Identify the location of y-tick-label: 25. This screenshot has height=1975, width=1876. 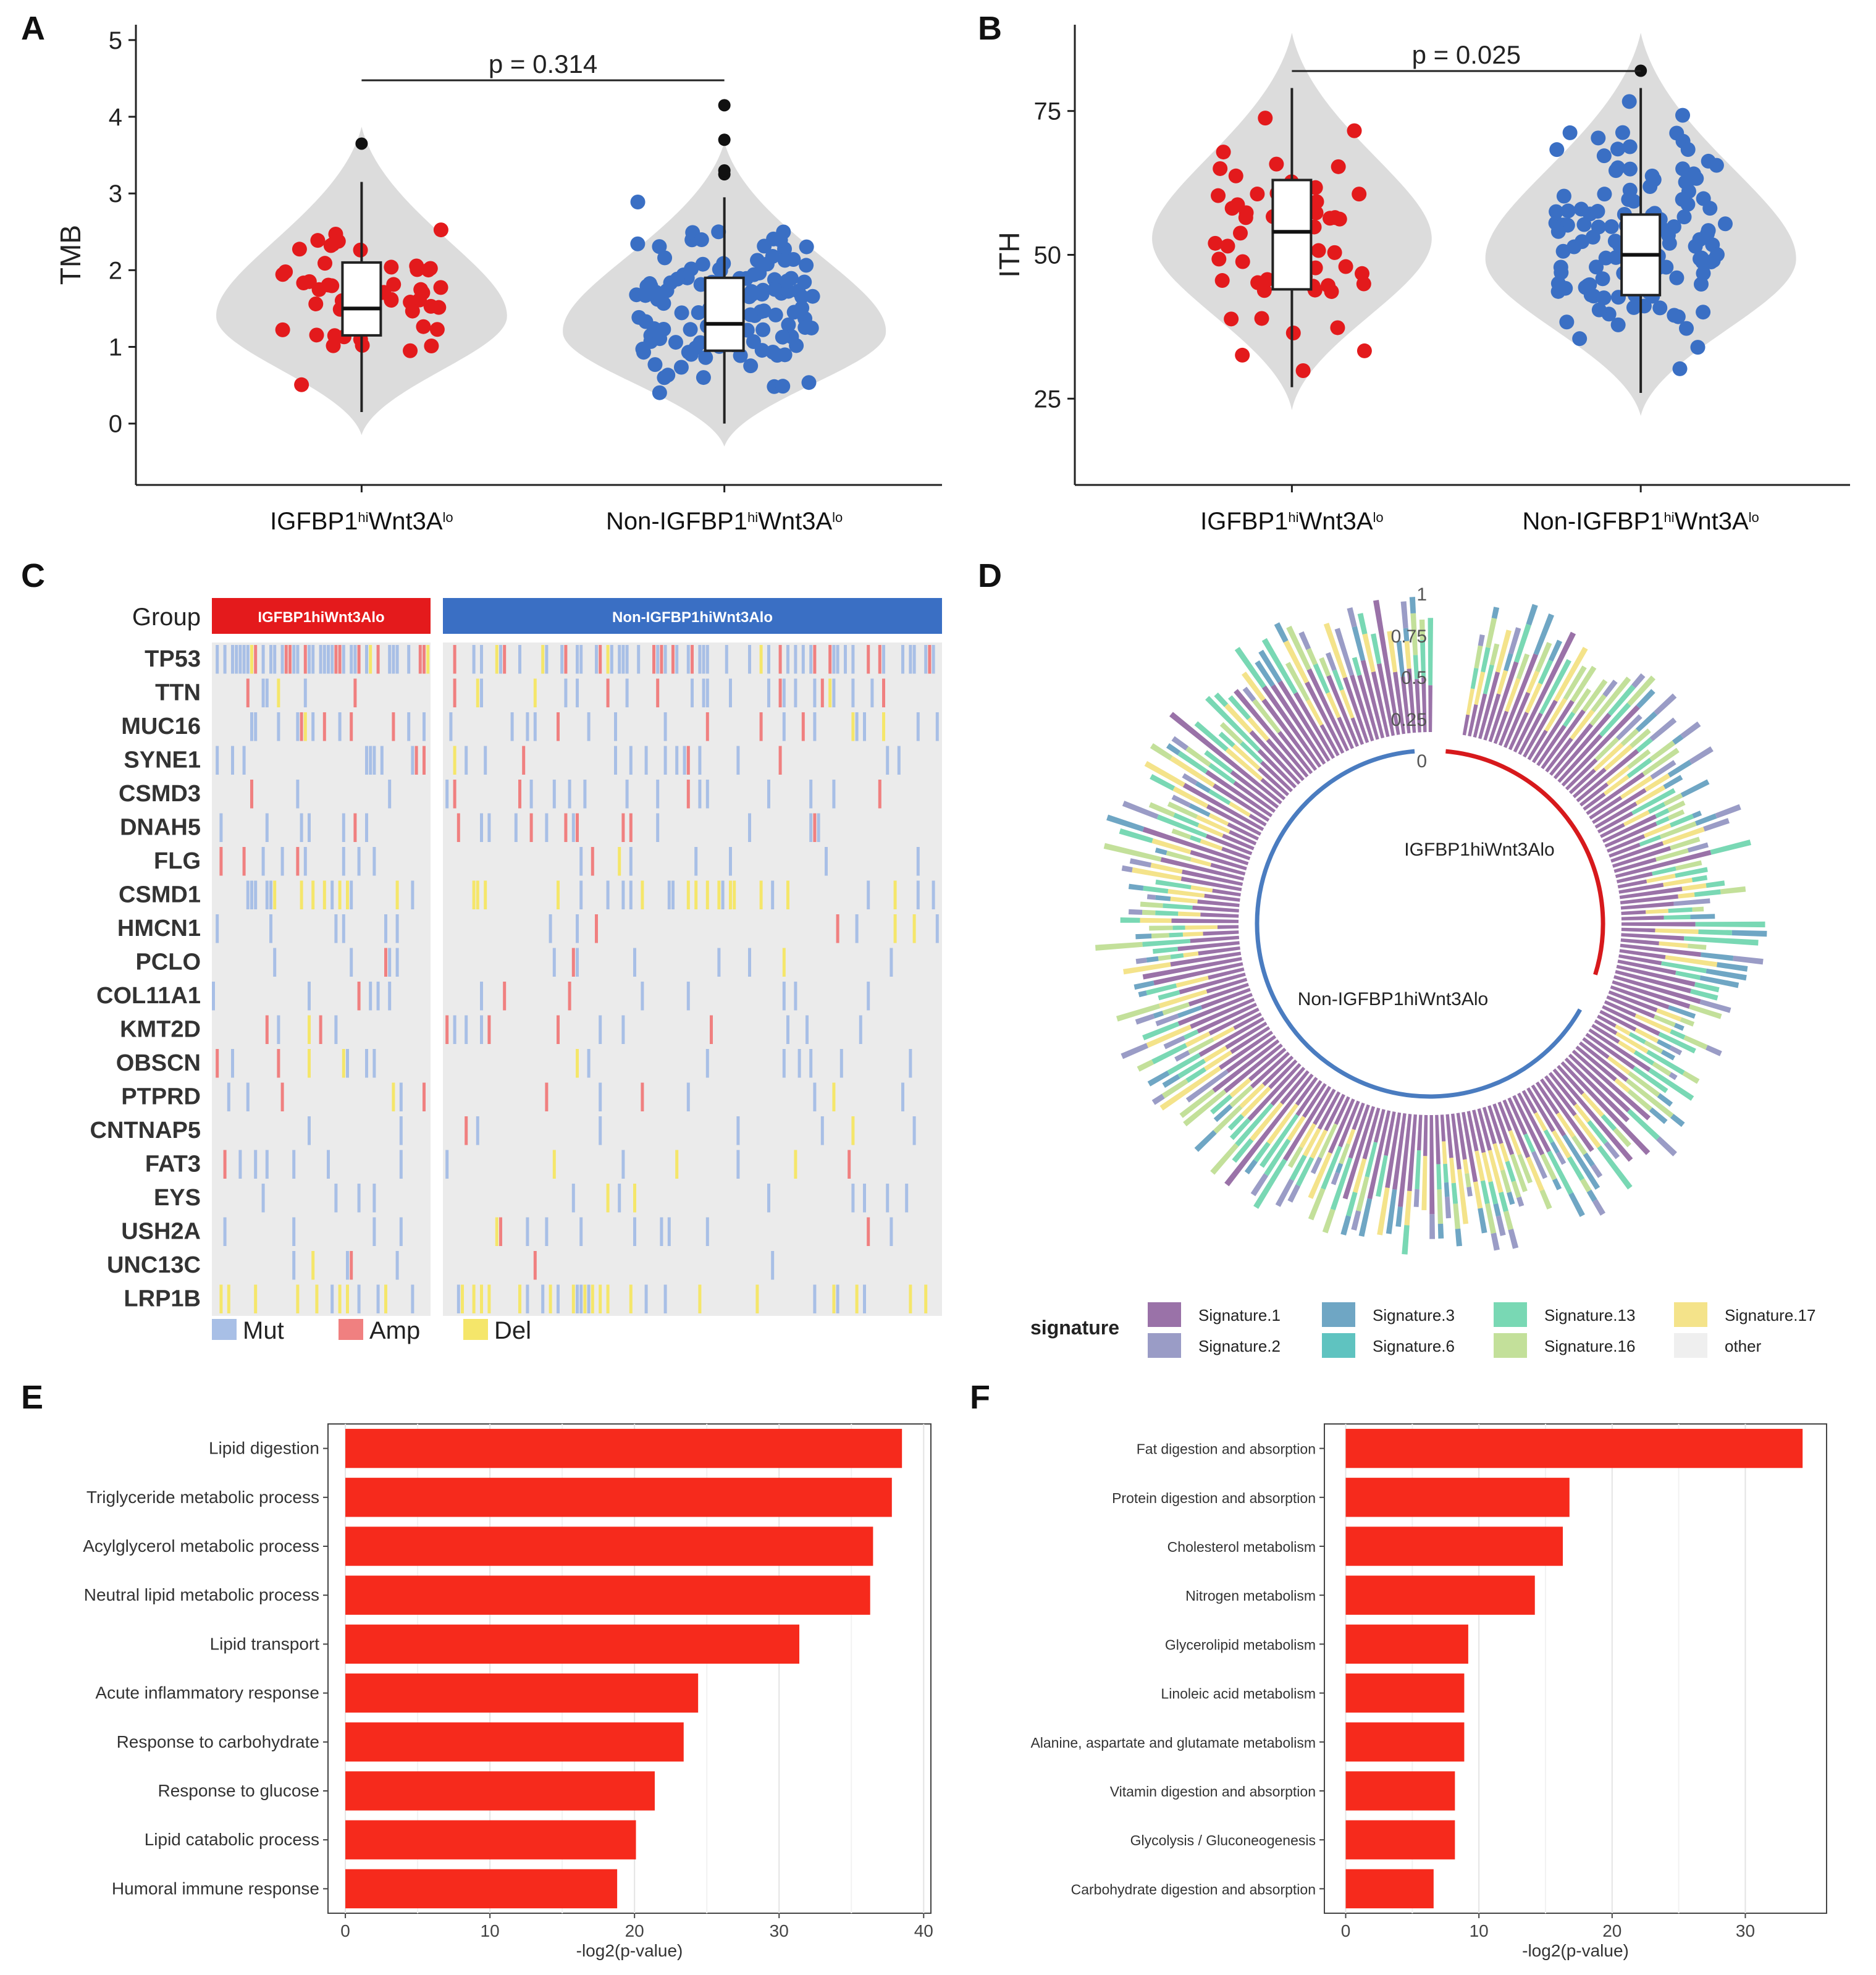
(1048, 399).